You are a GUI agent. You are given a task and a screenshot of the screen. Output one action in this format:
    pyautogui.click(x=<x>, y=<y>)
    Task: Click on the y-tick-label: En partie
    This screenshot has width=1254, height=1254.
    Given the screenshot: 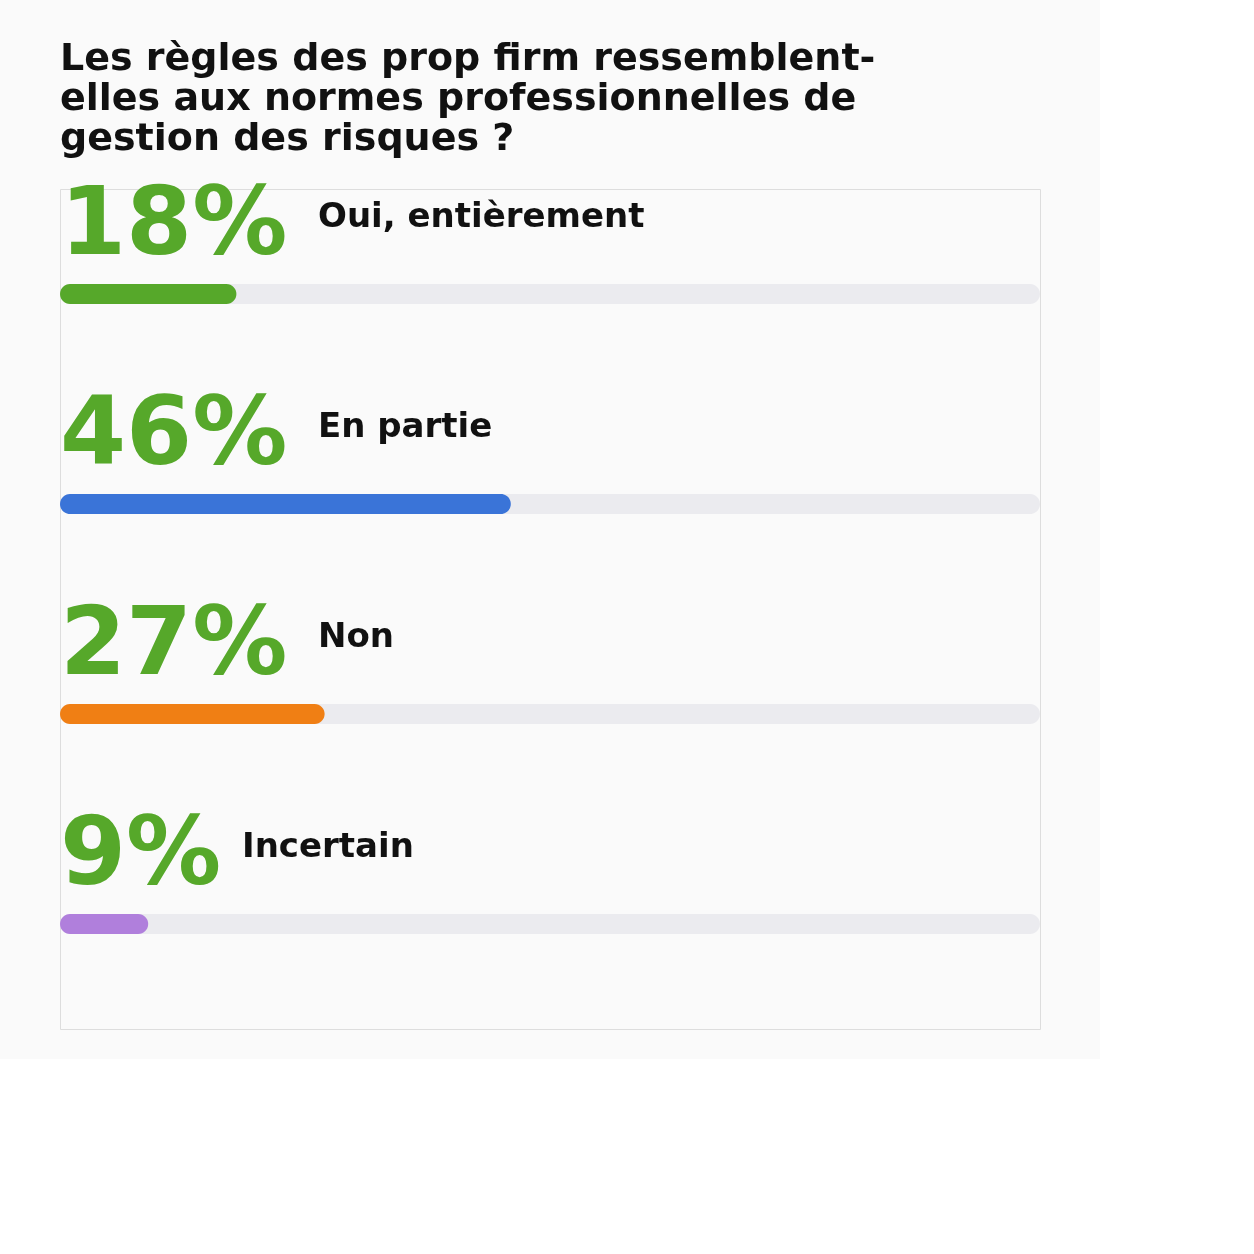 What is the action you would take?
    pyautogui.click(x=405, y=425)
    